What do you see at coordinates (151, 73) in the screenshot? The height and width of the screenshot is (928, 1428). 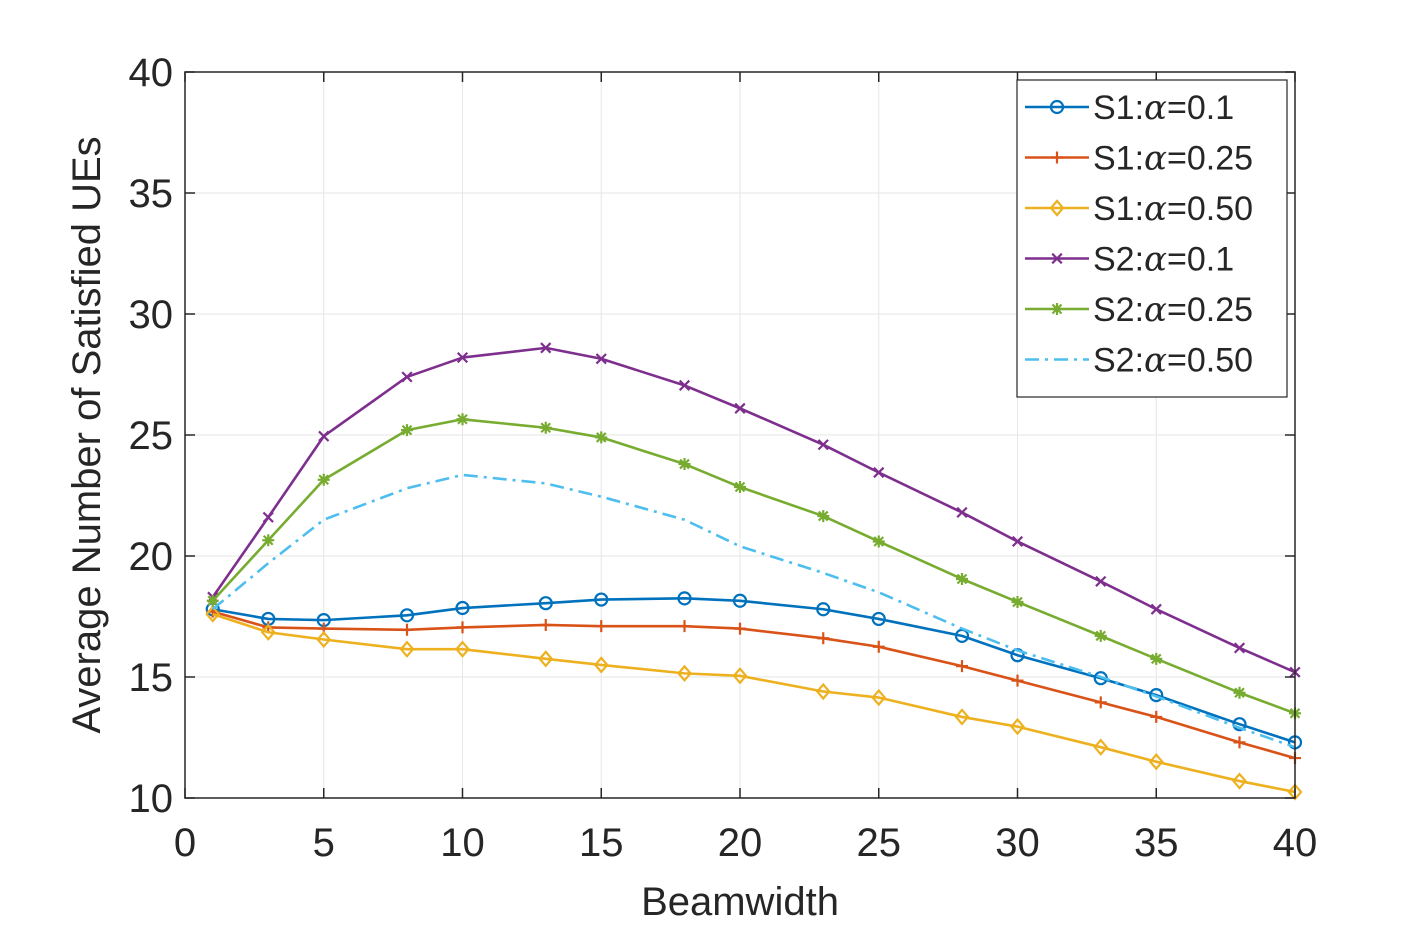 I see `y-tick-label: 40` at bounding box center [151, 73].